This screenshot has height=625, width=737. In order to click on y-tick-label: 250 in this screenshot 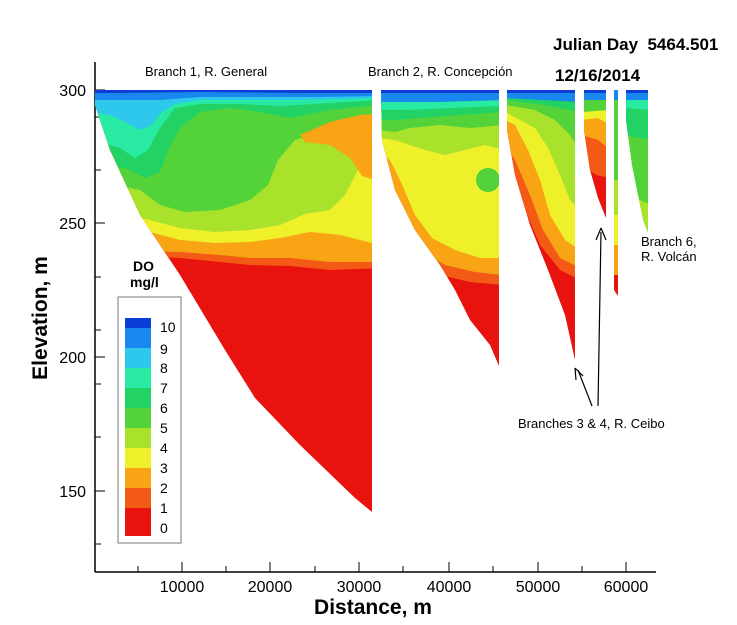, I will do `click(72, 224)`.